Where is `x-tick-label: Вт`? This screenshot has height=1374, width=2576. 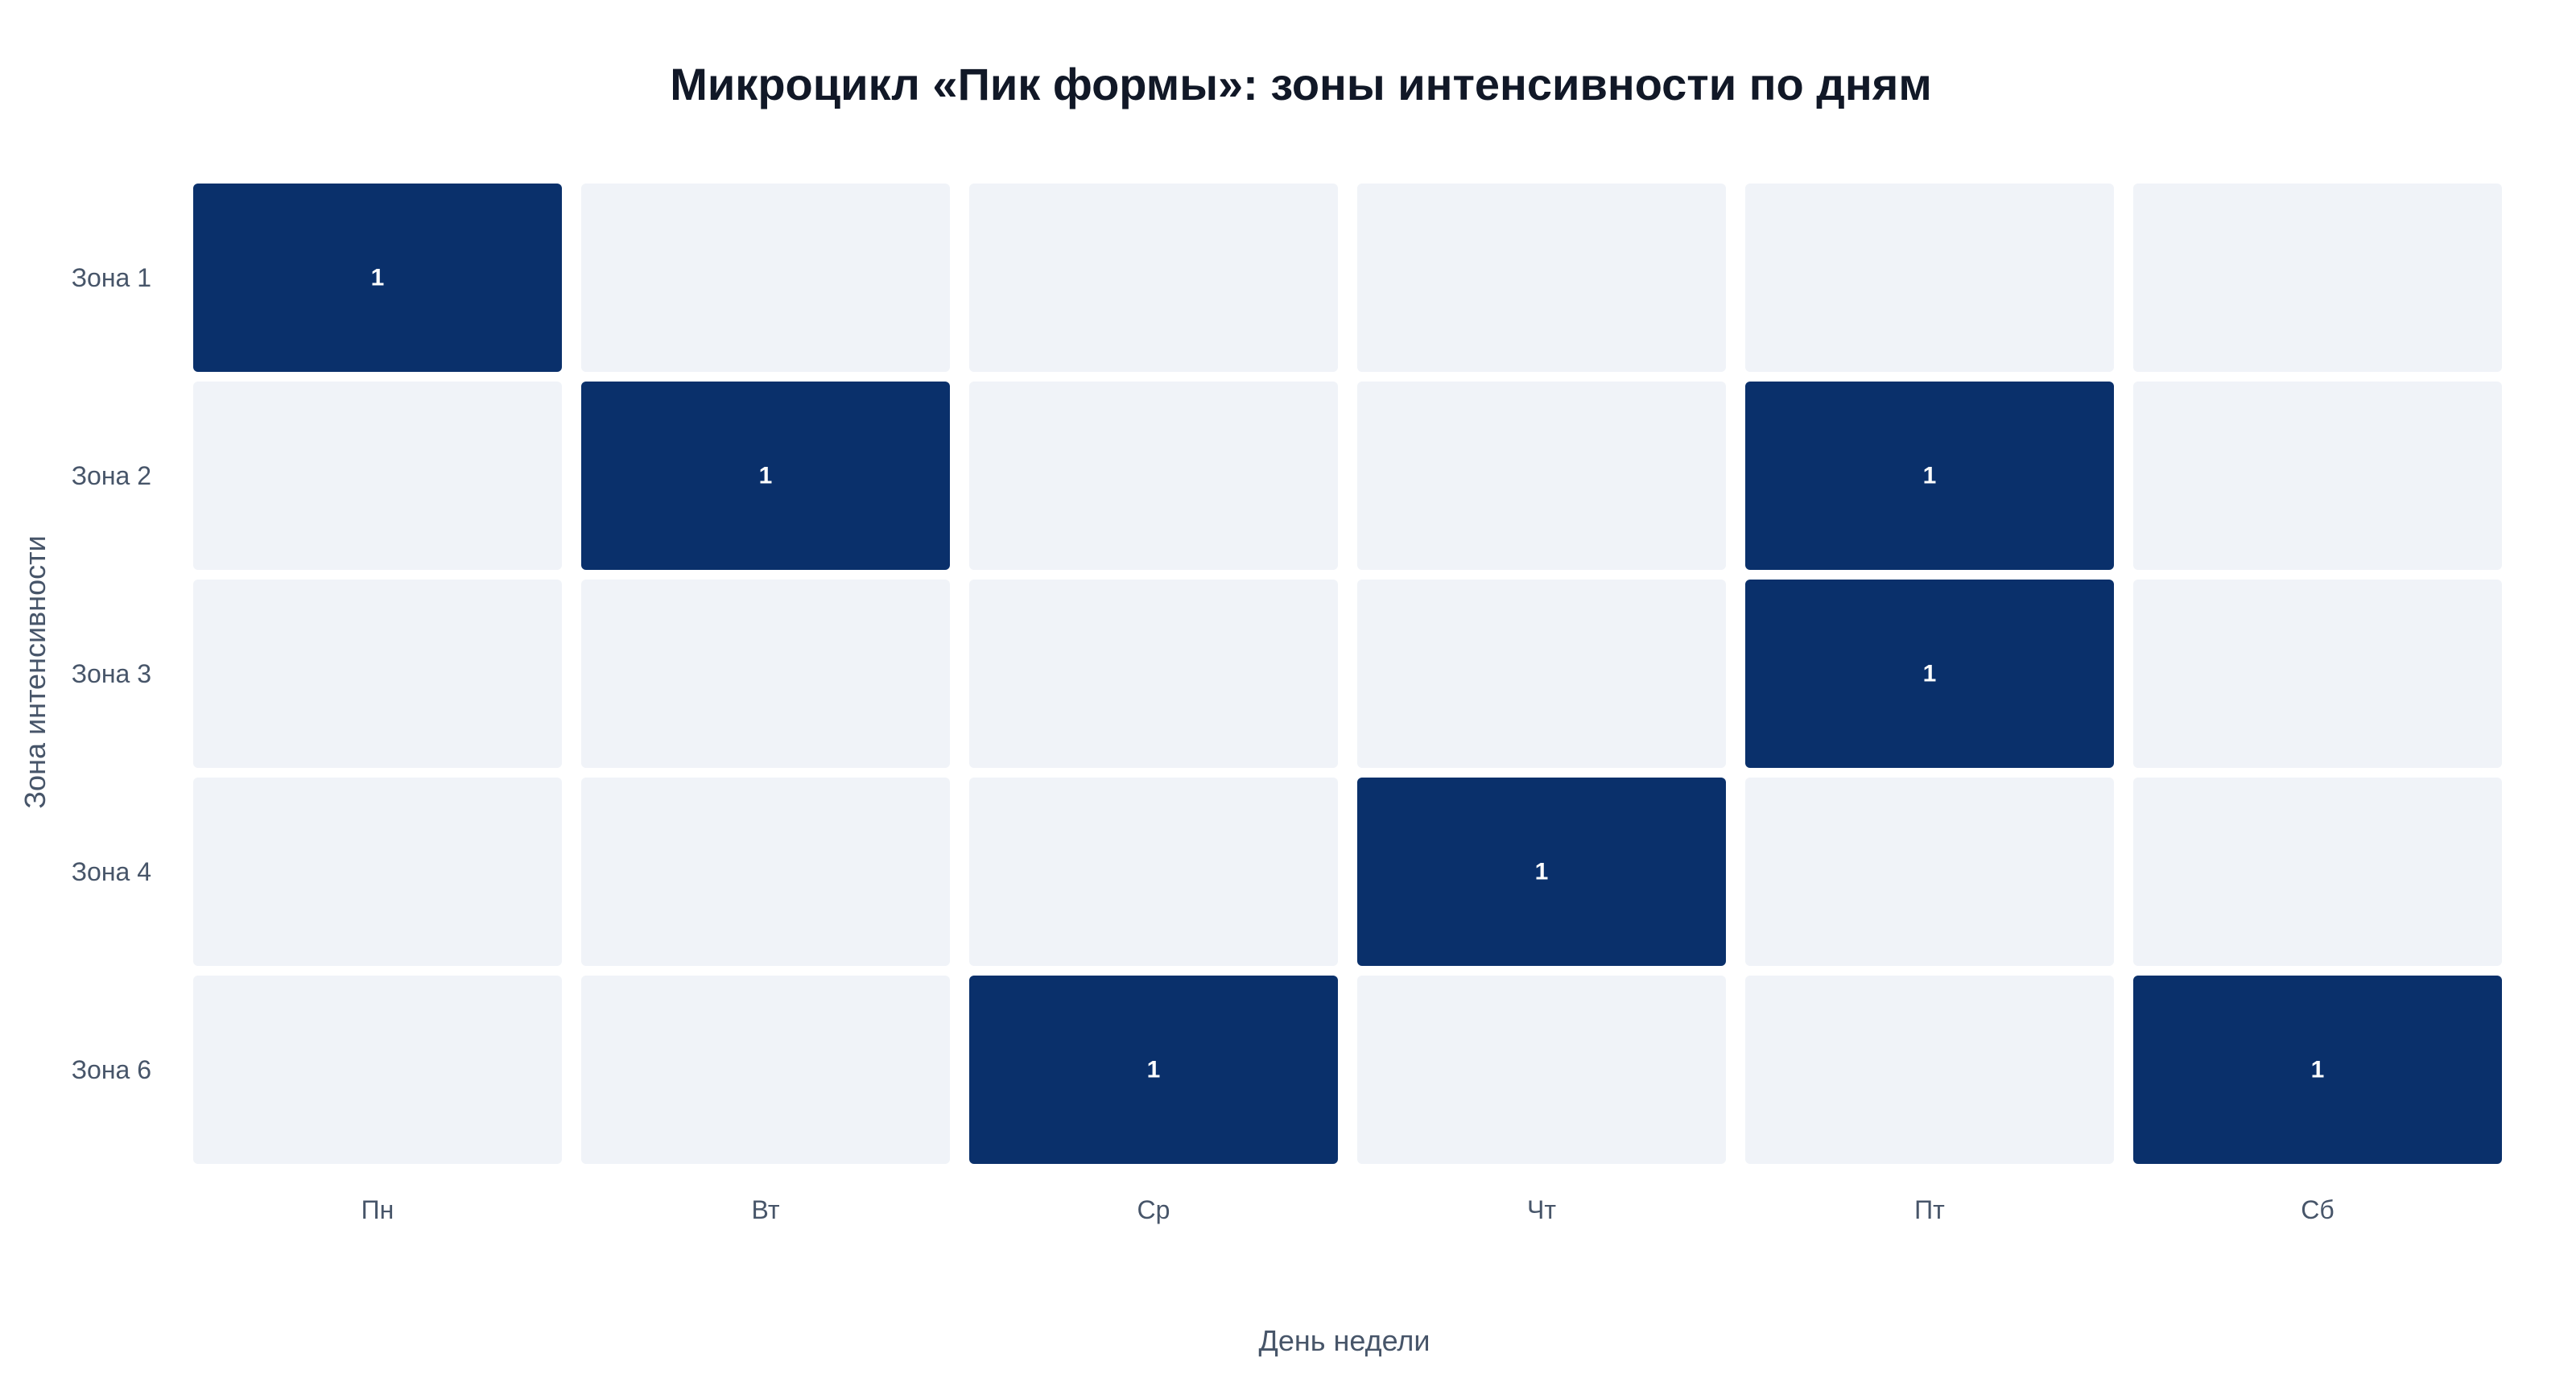 x-tick-label: Вт is located at coordinates (766, 1209).